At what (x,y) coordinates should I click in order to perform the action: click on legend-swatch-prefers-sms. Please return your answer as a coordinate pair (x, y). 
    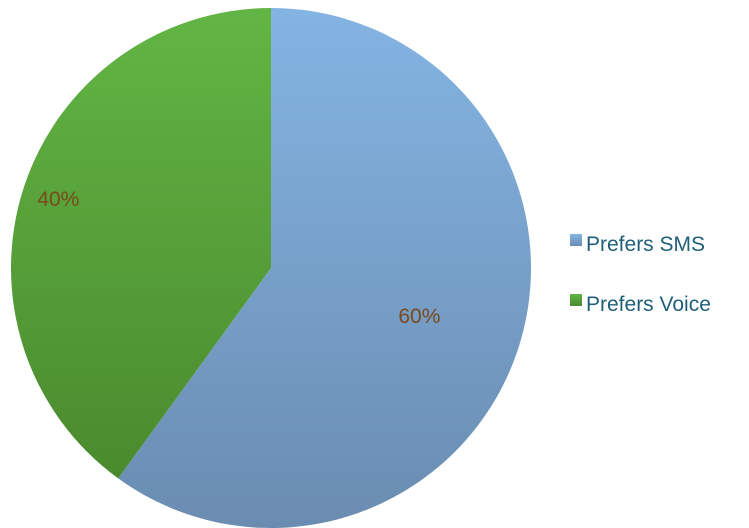
    Looking at the image, I should click on (576, 240).